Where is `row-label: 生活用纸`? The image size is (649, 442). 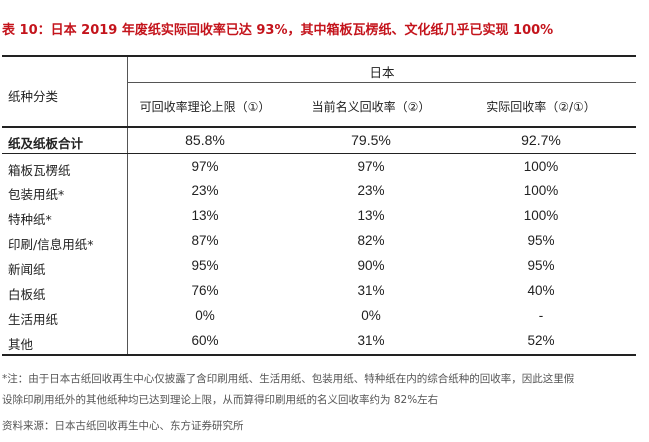 row-label: 生活用纸 is located at coordinates (33, 319).